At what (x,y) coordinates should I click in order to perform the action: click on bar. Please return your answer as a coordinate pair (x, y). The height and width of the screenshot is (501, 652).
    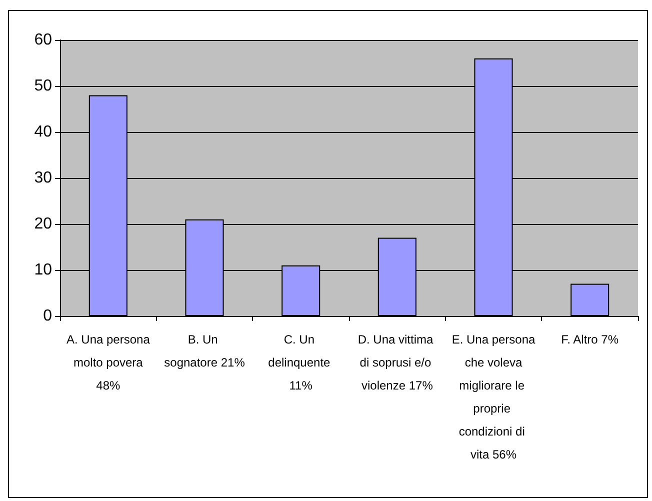
    Looking at the image, I should click on (590, 300).